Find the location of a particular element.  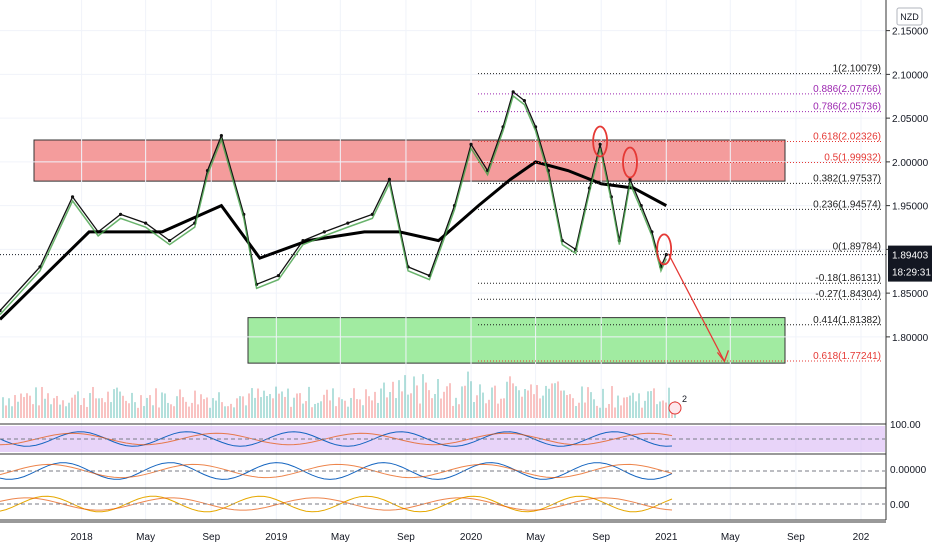

time-tick-label: Sep is located at coordinates (406, 537).